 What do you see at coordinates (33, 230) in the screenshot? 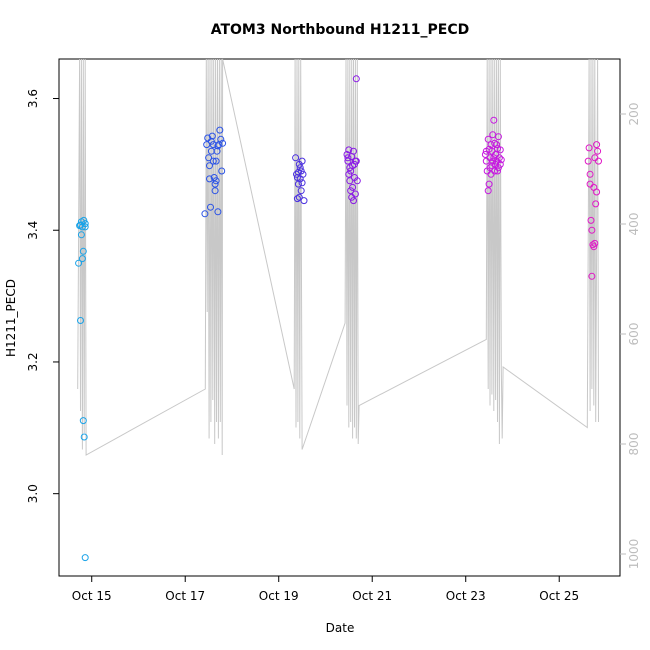
I see `y-tick-label: 3.4` at bounding box center [33, 230].